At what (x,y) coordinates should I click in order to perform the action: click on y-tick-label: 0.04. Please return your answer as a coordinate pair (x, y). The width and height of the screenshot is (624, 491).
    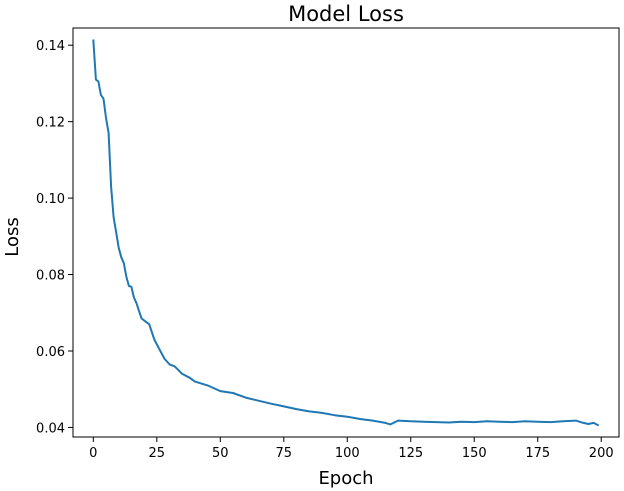
    Looking at the image, I should click on (50, 428).